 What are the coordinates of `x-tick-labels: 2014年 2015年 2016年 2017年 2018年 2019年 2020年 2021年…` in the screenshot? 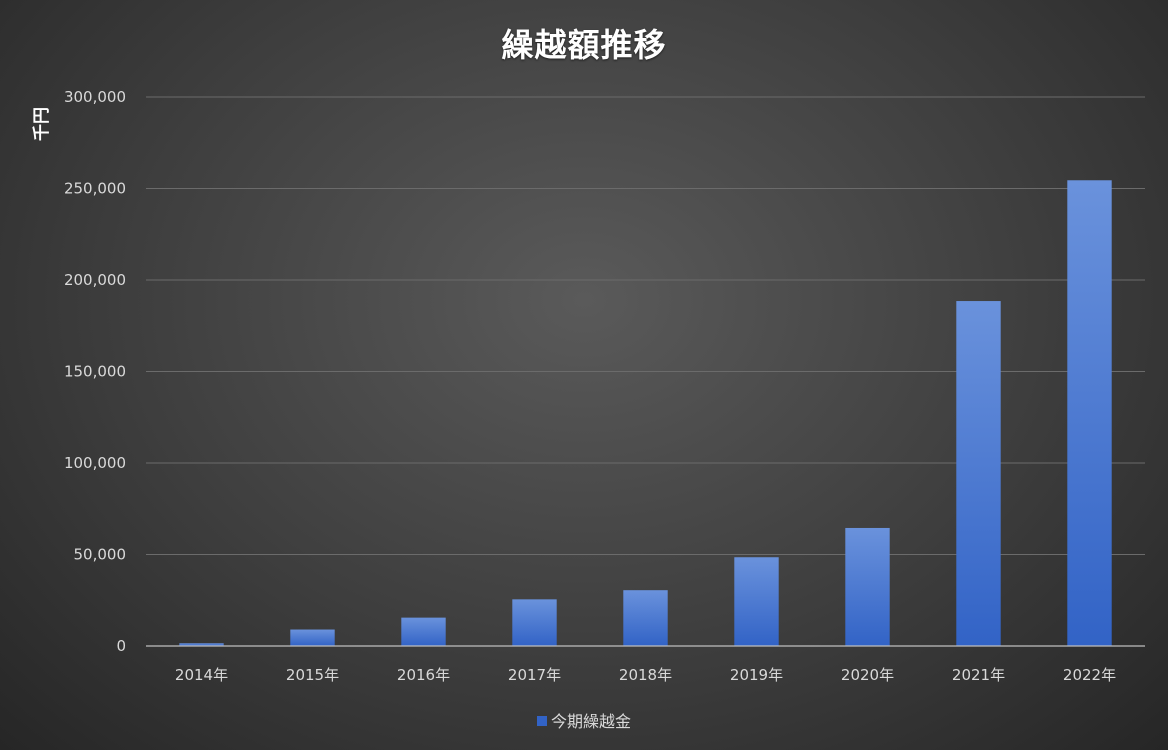 It's located at (645, 675).